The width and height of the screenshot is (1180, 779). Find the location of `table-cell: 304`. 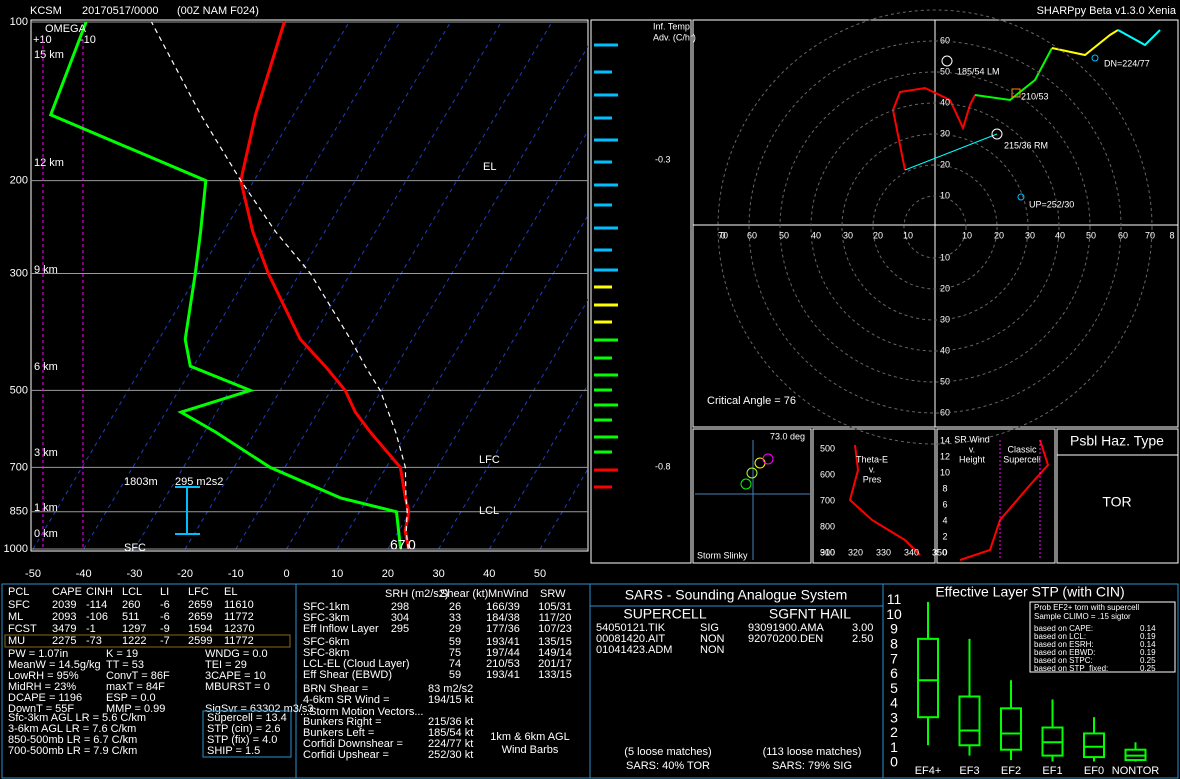

table-cell: 304 is located at coordinates (400, 618).